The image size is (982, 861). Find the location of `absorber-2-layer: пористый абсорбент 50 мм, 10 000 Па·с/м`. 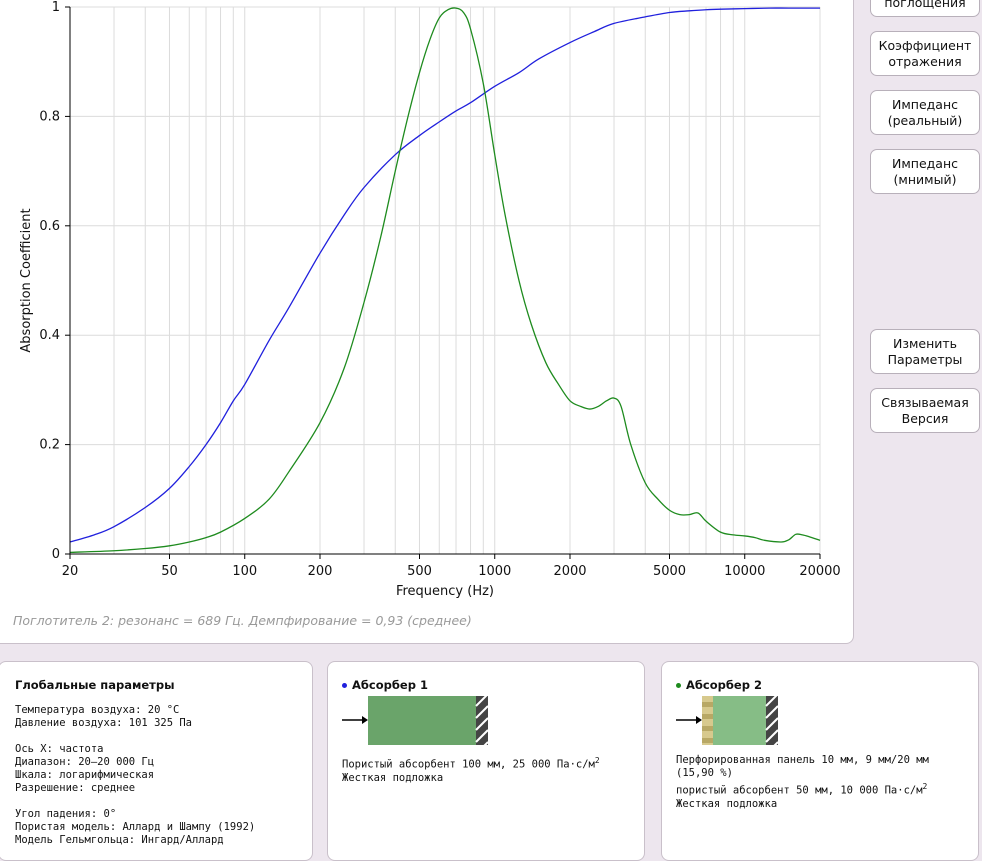

absorber-2-layer: пористый абсорбент 50 мм, 10 000 Па·с/м is located at coordinates (799, 790).